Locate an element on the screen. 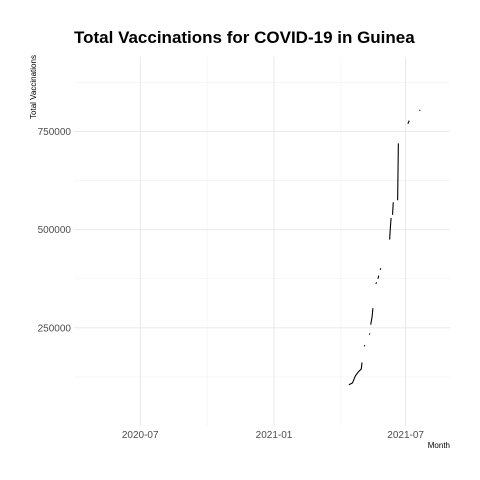 The height and width of the screenshot is (480, 480). x-tick-label: 2021-07 is located at coordinates (405, 435).